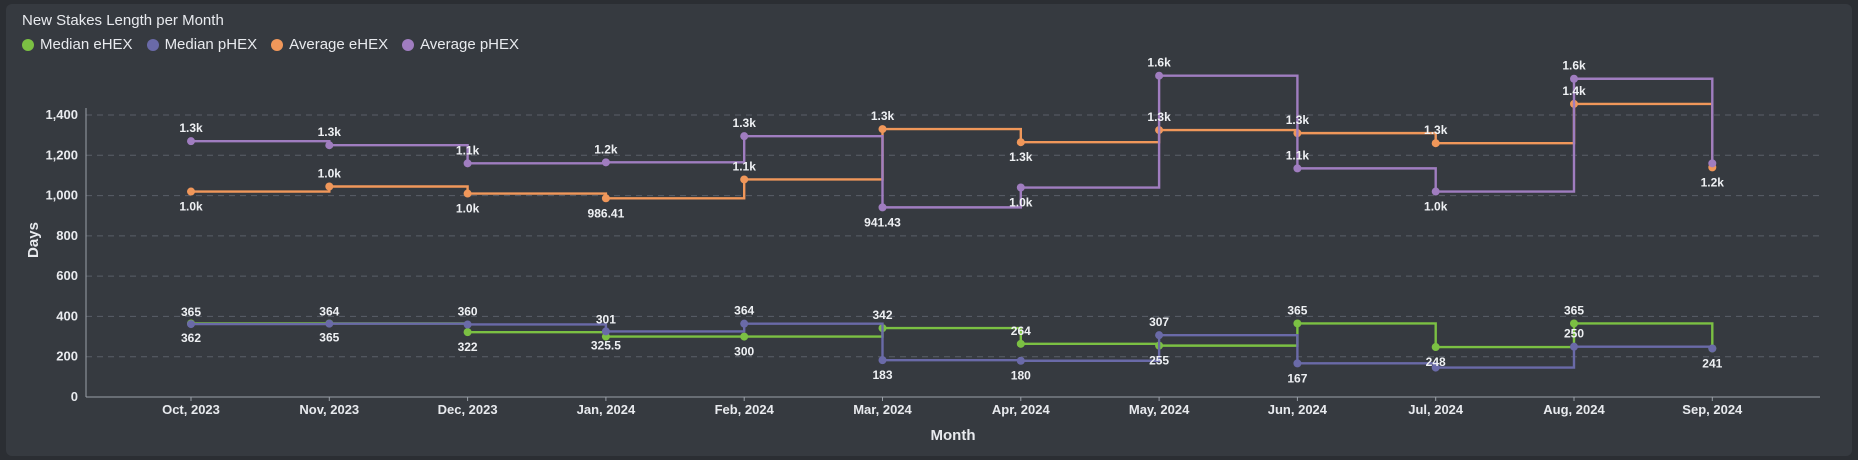  I want to click on data-label: 250, so click(1574, 334).